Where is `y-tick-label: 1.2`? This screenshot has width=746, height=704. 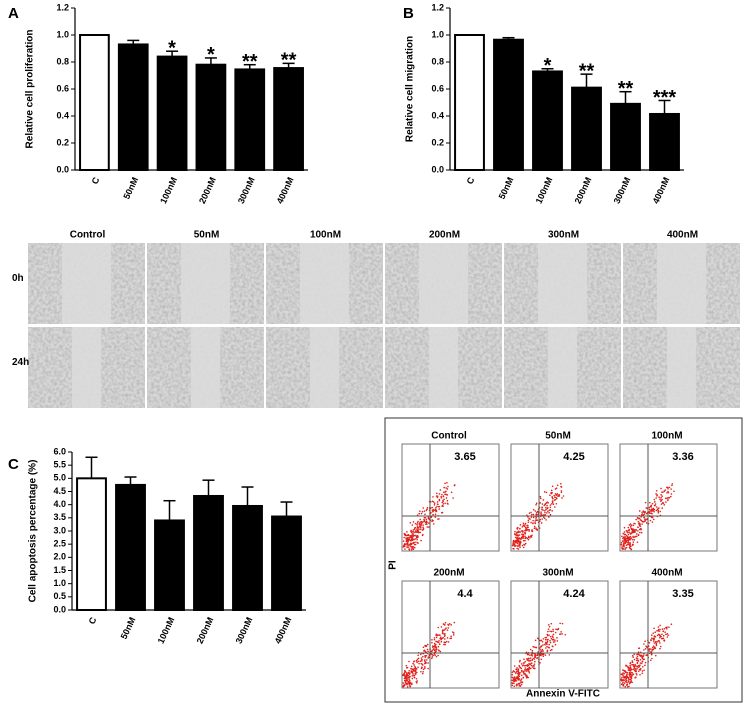
y-tick-label: 1.2 is located at coordinates (437, 7).